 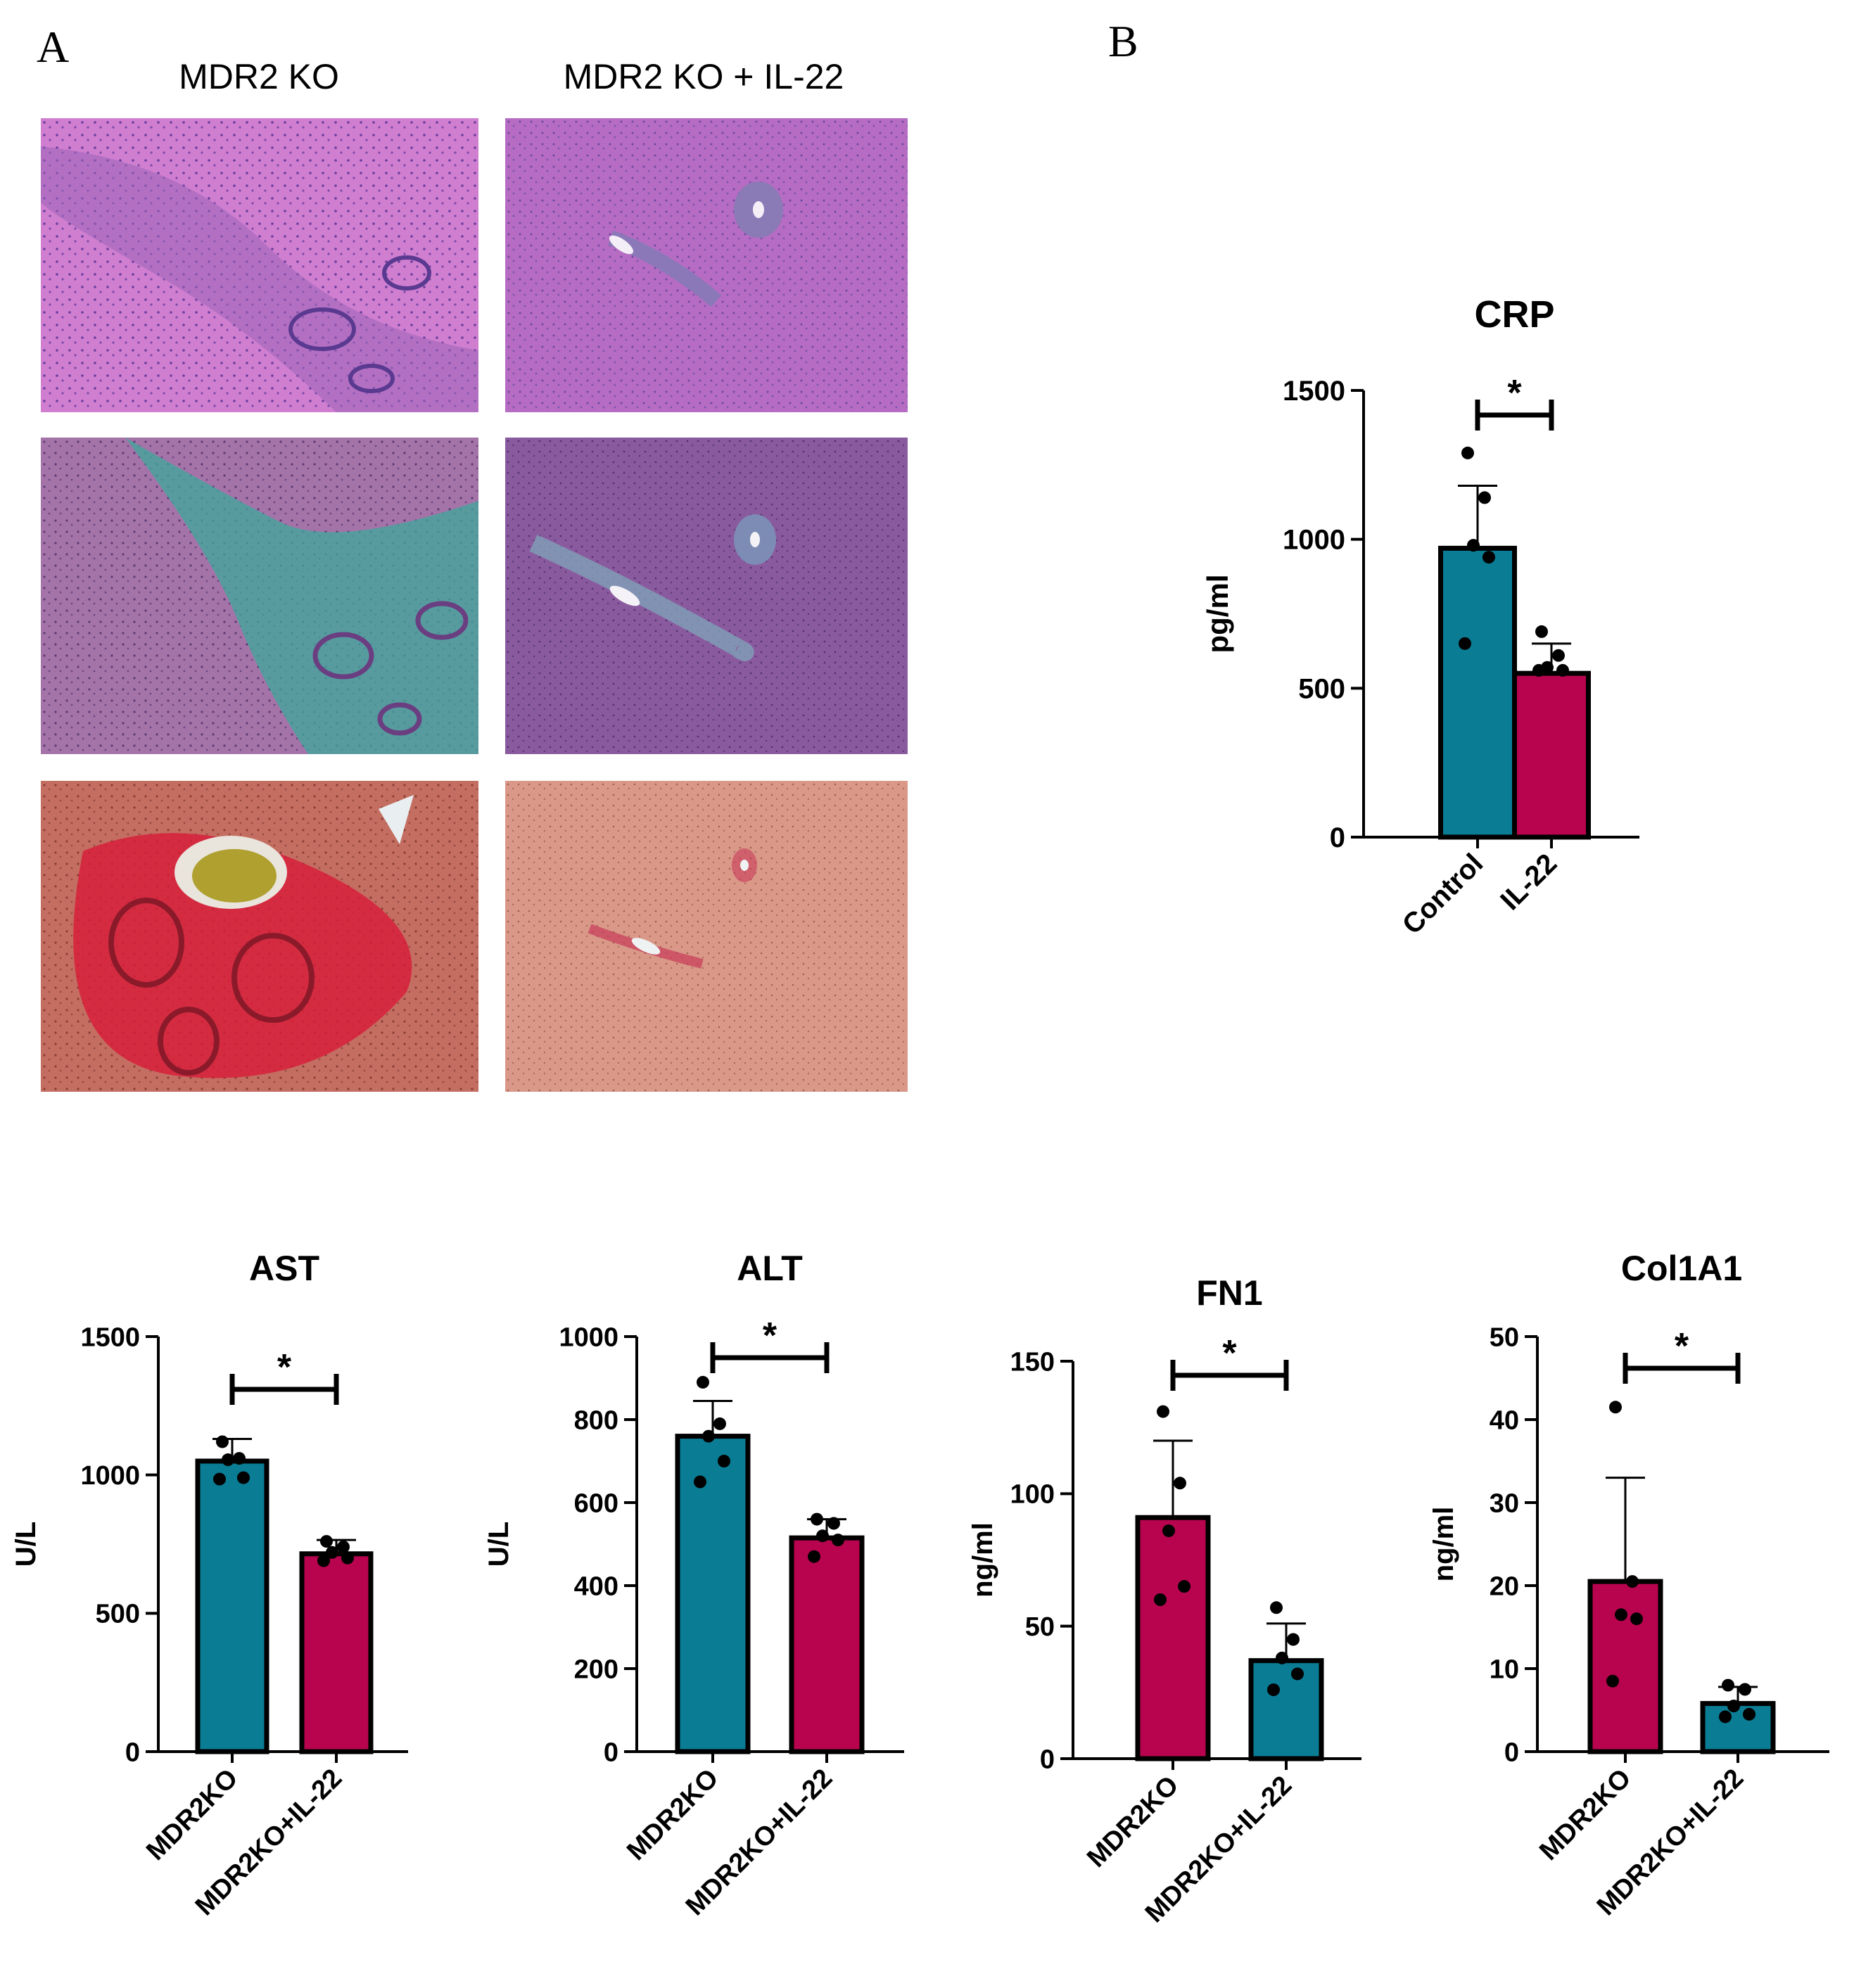 What do you see at coordinates (1681, 1268) in the screenshot?
I see `chart-title: Col1A1` at bounding box center [1681, 1268].